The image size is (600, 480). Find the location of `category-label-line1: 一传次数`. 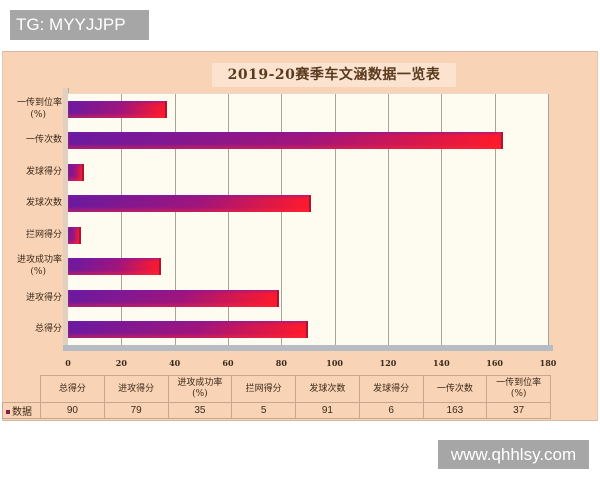

category-label-line1: 一传次数 is located at coordinates (43, 140).